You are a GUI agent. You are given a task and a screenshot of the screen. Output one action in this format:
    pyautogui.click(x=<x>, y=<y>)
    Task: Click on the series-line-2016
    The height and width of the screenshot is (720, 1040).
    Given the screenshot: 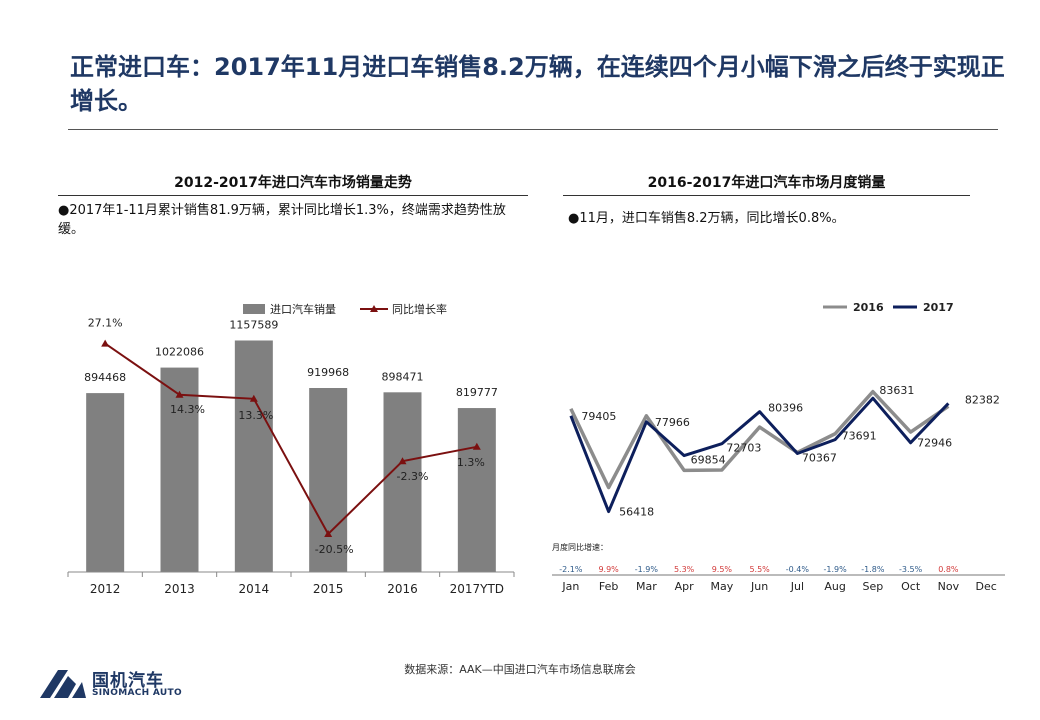 What is the action you would take?
    pyautogui.click(x=759, y=439)
    